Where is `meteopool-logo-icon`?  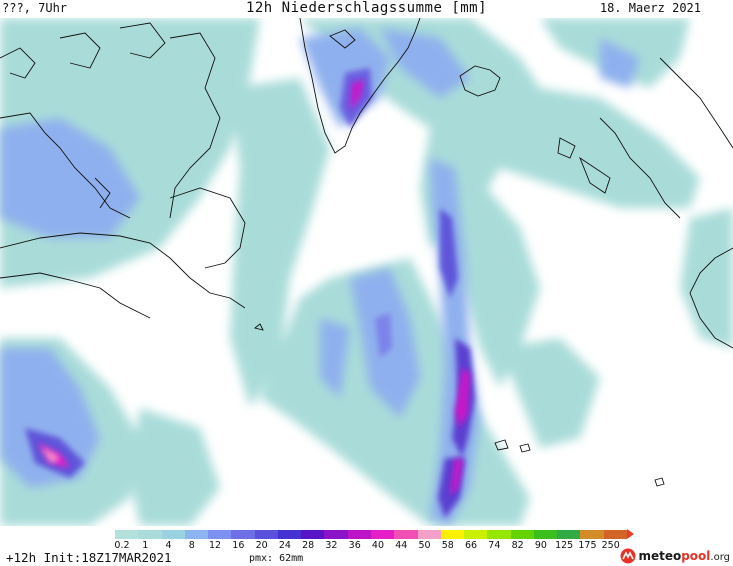 meteopool-logo-icon is located at coordinates (628, 556).